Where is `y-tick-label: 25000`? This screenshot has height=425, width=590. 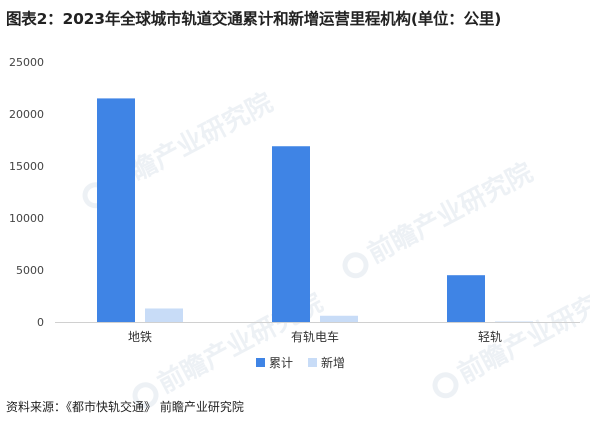
y-tick-label: 25000 is located at coordinates (26, 62).